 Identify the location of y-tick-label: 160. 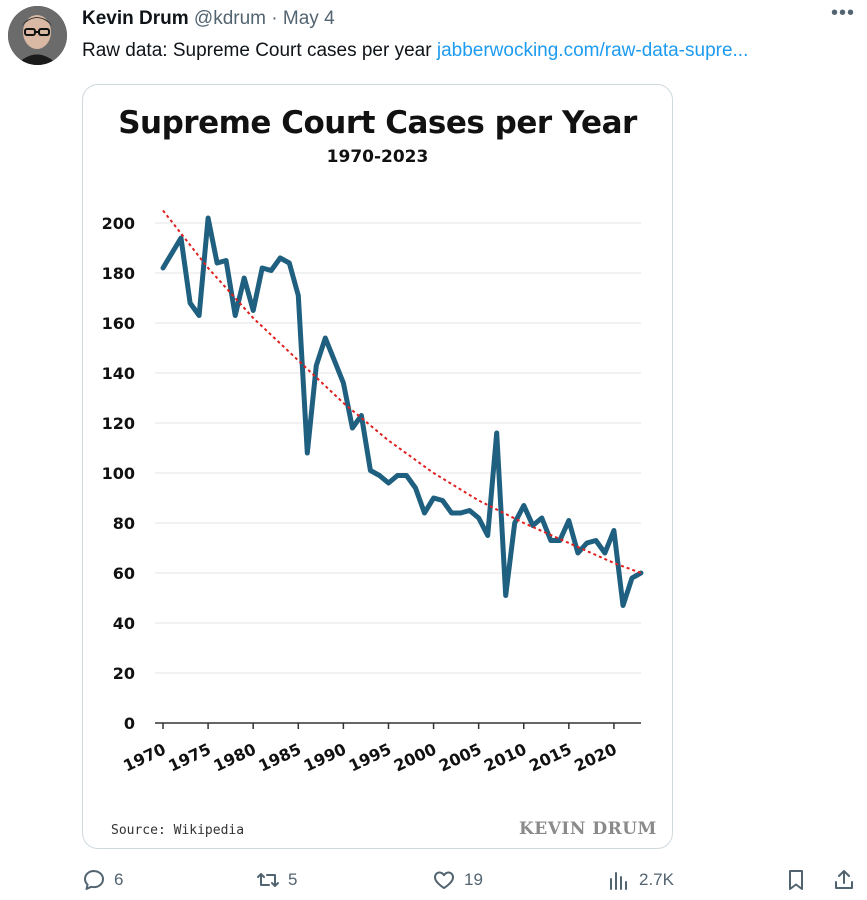
(118, 323).